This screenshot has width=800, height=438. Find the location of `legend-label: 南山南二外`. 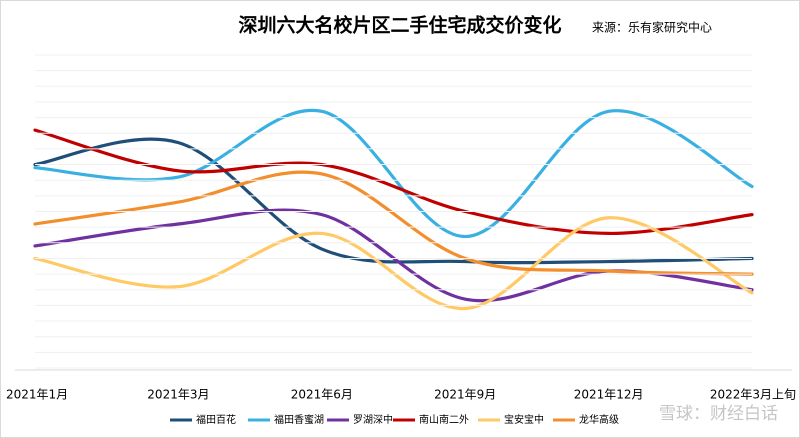

legend-label: 南山南二外 is located at coordinates (444, 419).